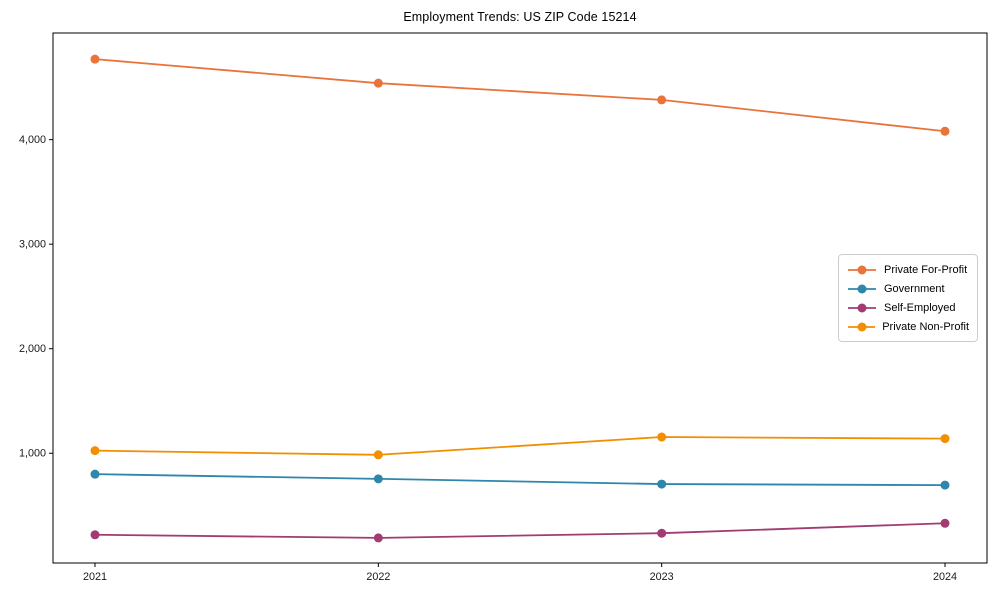 This screenshot has width=1000, height=600. I want to click on y-tick-label: 4,000, so click(32, 140).